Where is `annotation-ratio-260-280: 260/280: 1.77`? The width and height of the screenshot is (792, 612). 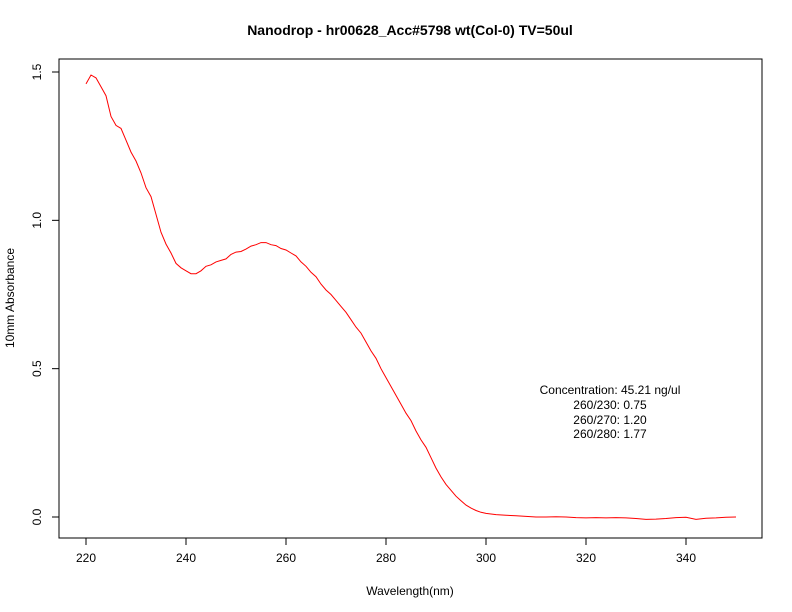 annotation-ratio-260-280: 260/280: 1.77 is located at coordinates (610, 434).